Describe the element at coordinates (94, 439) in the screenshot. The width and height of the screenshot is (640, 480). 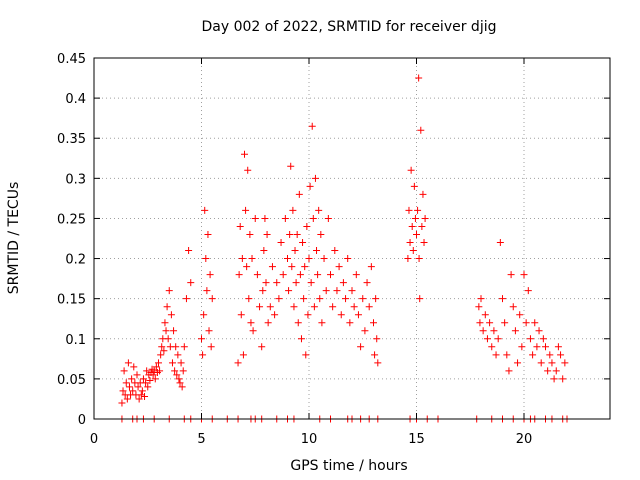
I see `x-tick-label: 0` at that location.